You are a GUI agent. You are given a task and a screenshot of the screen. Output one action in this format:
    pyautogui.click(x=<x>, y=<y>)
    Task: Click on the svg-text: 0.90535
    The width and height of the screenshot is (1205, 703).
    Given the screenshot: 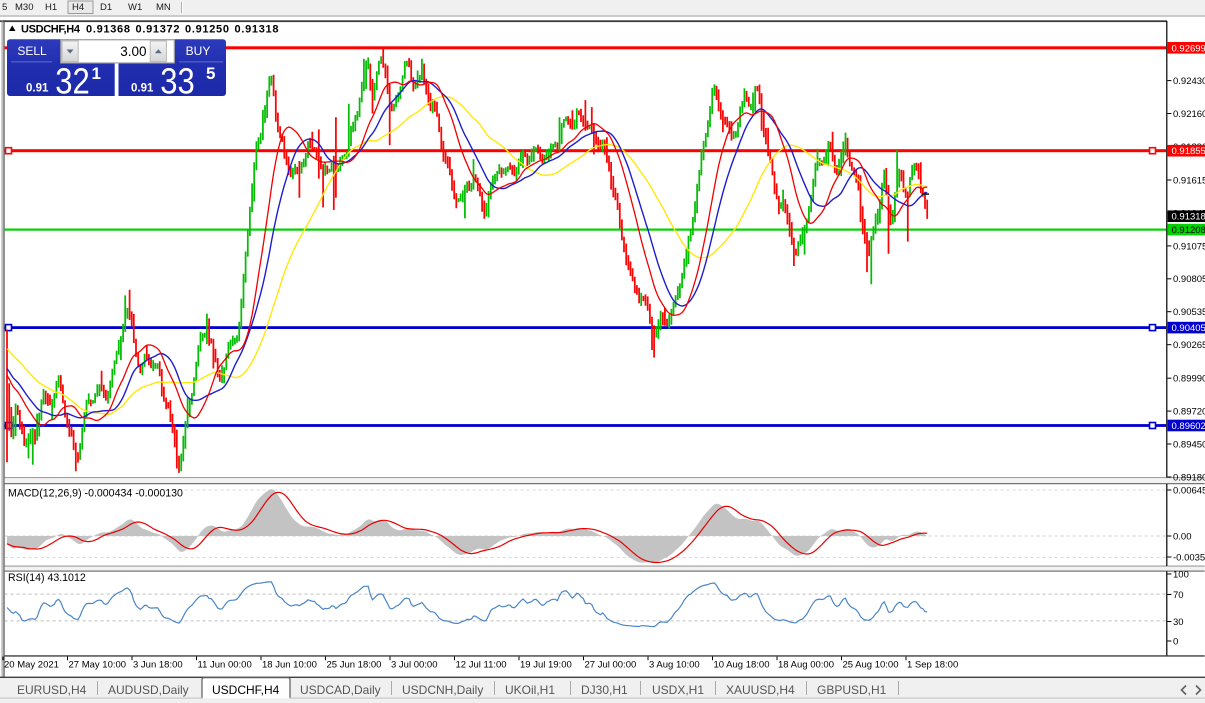 What is the action you would take?
    pyautogui.click(x=1189, y=312)
    